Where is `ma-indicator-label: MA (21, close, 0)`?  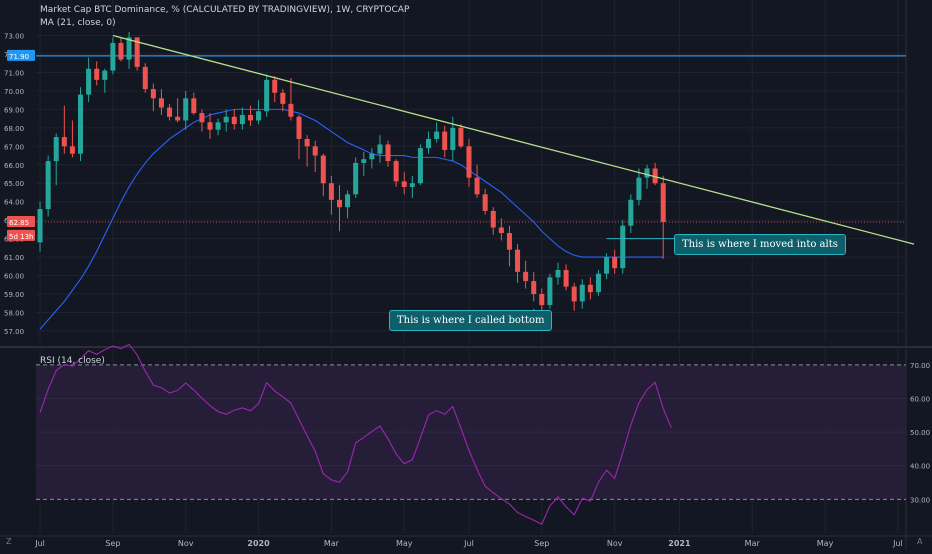
ma-indicator-label: MA (21, close, 0) is located at coordinates (78, 23).